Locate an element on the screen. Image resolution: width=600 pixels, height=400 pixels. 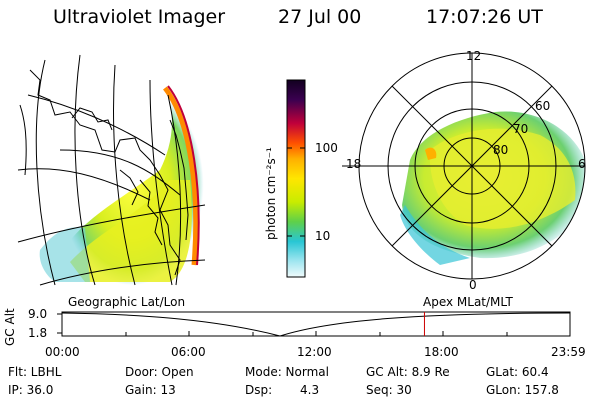
info-door: Door: Open is located at coordinates (159, 372).